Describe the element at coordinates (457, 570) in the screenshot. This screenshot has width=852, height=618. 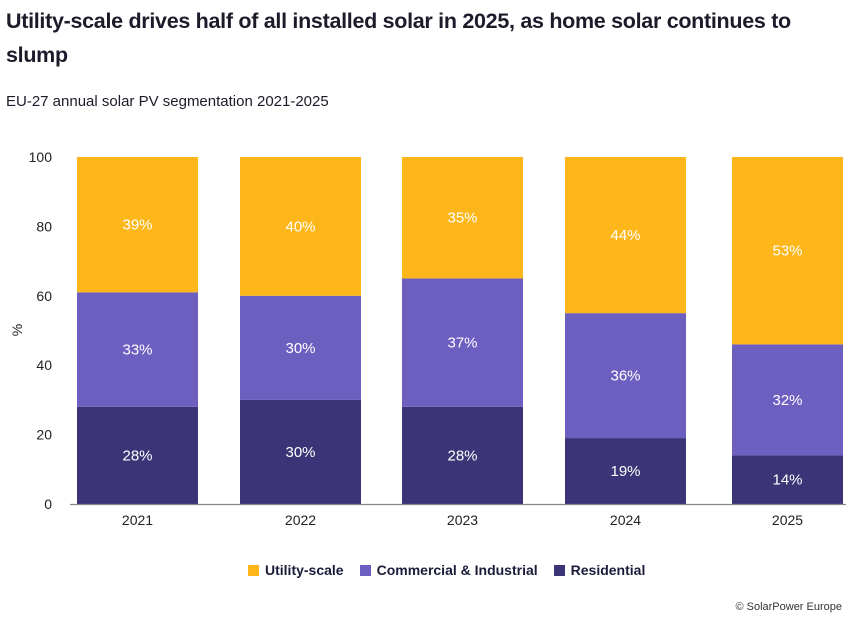
I see `legend-label-commercial-industrial: Commercial & Industrial` at that location.